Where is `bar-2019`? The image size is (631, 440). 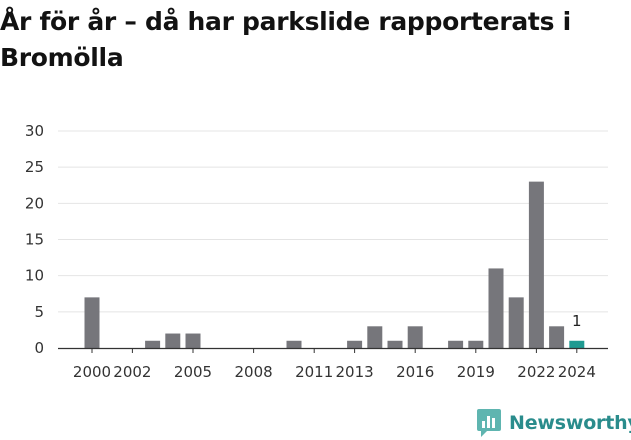 bar-2019 is located at coordinates (476, 344).